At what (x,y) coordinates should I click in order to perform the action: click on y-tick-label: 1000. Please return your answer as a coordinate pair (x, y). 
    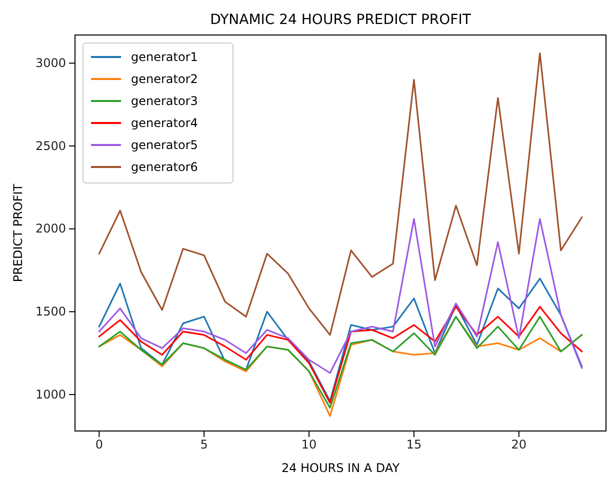
    Looking at the image, I should click on (50, 394).